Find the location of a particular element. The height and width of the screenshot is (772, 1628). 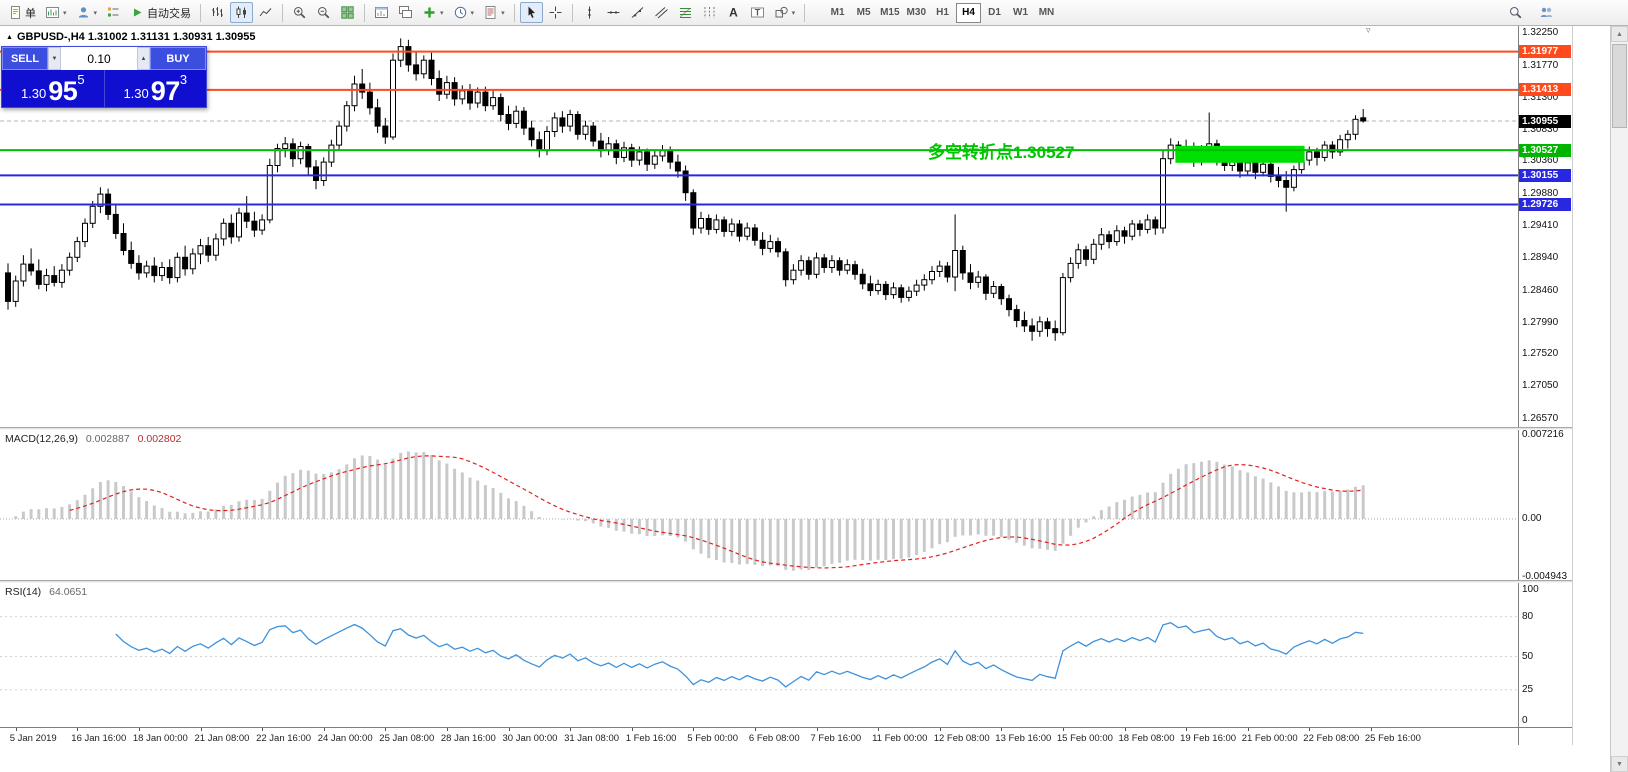

shapes-icon is located at coordinates (781, 12).